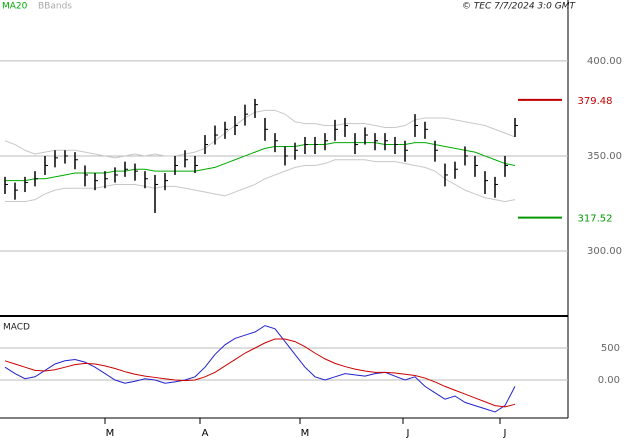 The width and height of the screenshot is (627, 440). What do you see at coordinates (604, 61) in the screenshot?
I see `y-tick-label: 400.00` at bounding box center [604, 61].